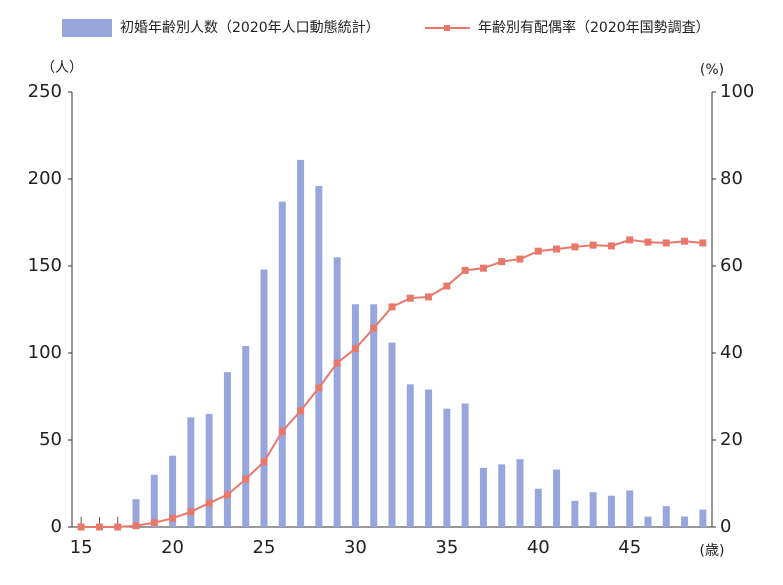  Describe the element at coordinates (250, 27) in the screenshot. I see `legend-label: 初婚年齢別人数（2020年人口動態統計）` at that location.